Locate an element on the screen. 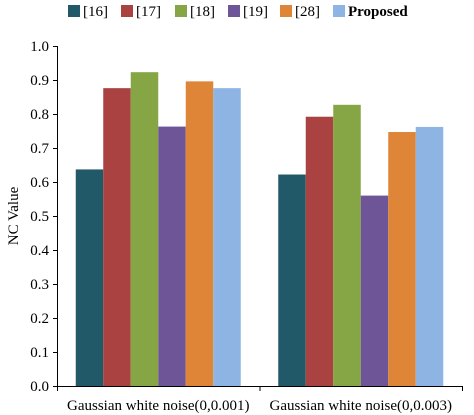 Image resolution: width=474 pixels, height=415 pixels. legend-label: [17] is located at coordinates (148, 12).